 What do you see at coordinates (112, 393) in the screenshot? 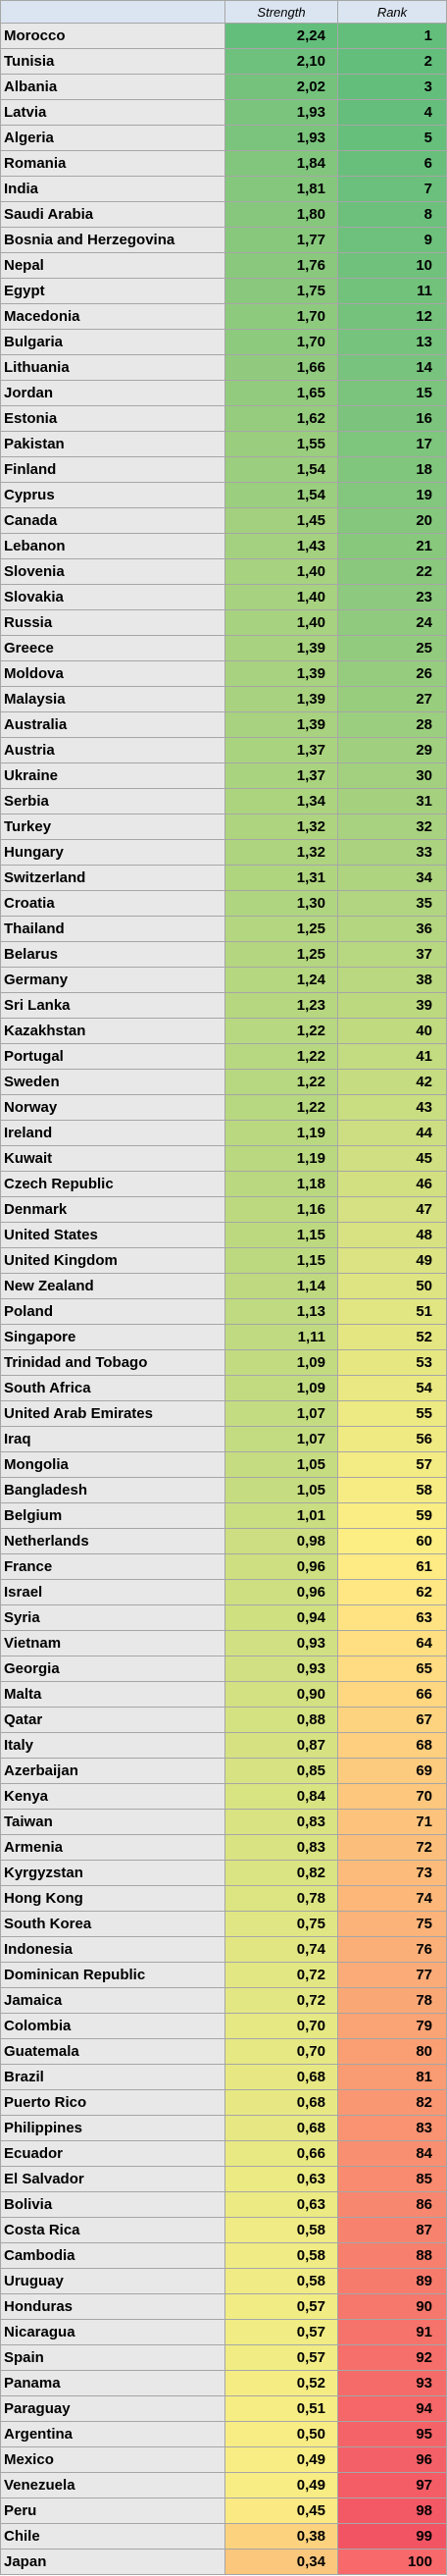
I see `country-cell: Jordan` at bounding box center [112, 393].